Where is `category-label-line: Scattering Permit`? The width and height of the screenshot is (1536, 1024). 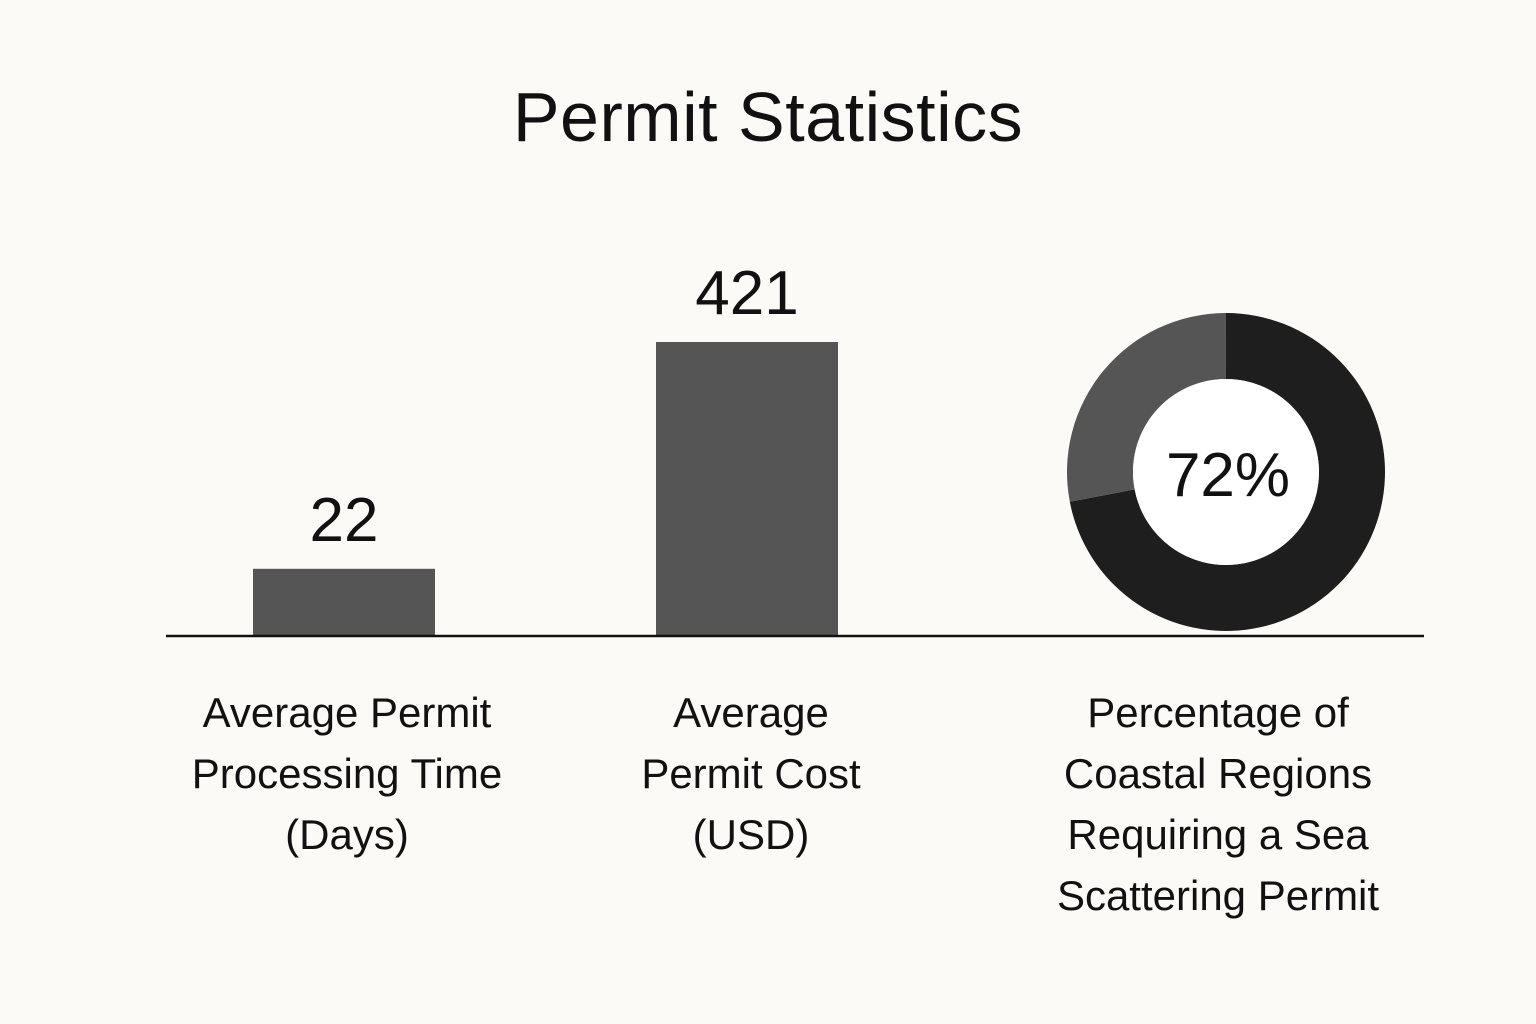
category-label-line: Scattering Permit is located at coordinates (1218, 895).